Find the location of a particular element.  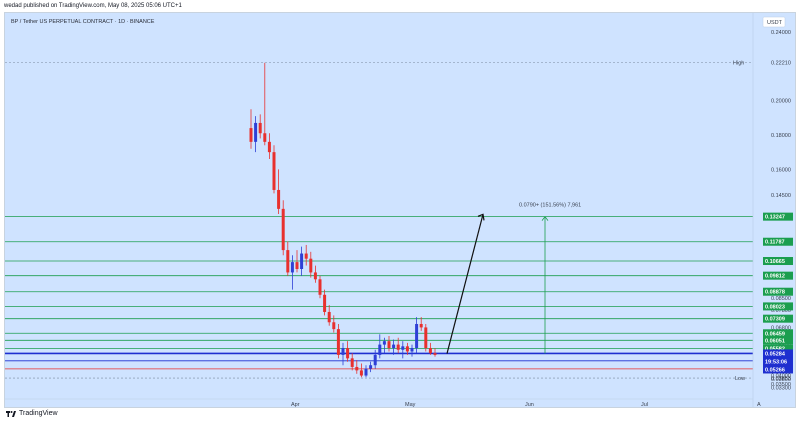

projection-arrow-head is located at coordinates (481, 217).